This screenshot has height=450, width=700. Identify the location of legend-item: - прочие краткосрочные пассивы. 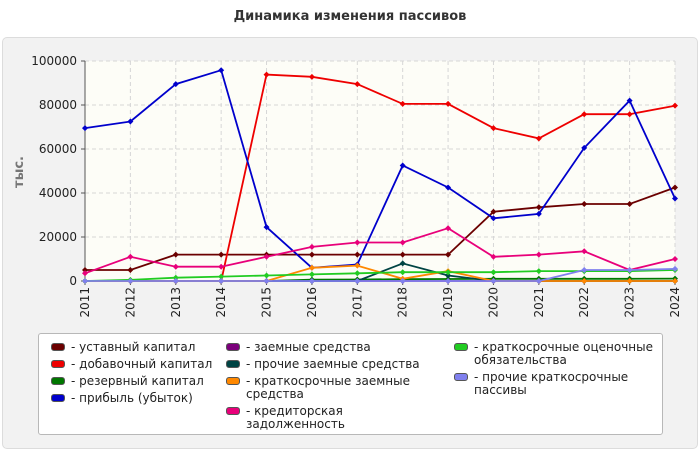
(554, 384).